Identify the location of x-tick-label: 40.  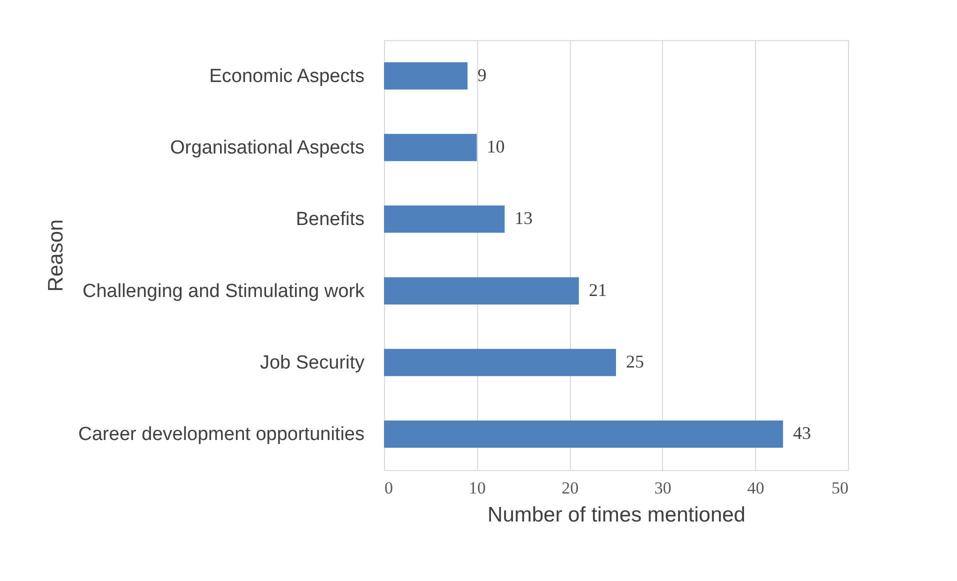
(755, 488).